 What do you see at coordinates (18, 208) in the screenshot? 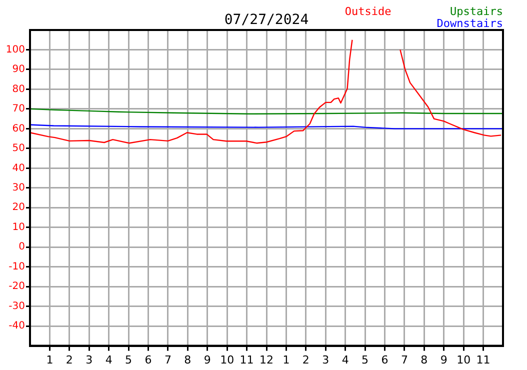
I see `y-tick-label: 20` at bounding box center [18, 208].